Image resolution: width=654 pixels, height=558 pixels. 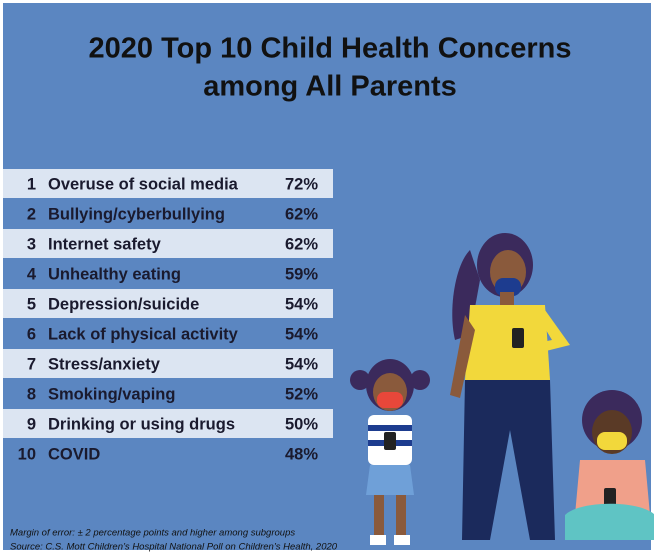 I want to click on title-line: 2020 Top 10 Child Health Concerns, so click(x=330, y=49).